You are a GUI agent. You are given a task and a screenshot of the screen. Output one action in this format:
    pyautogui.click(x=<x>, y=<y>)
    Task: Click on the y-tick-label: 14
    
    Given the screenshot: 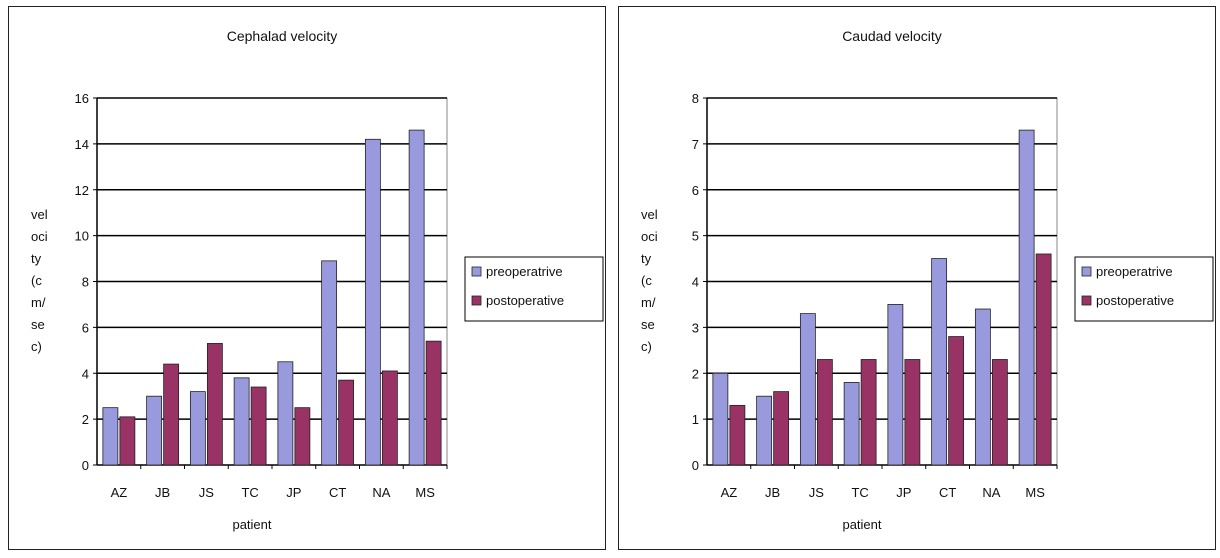 What is the action you would take?
    pyautogui.click(x=82, y=144)
    